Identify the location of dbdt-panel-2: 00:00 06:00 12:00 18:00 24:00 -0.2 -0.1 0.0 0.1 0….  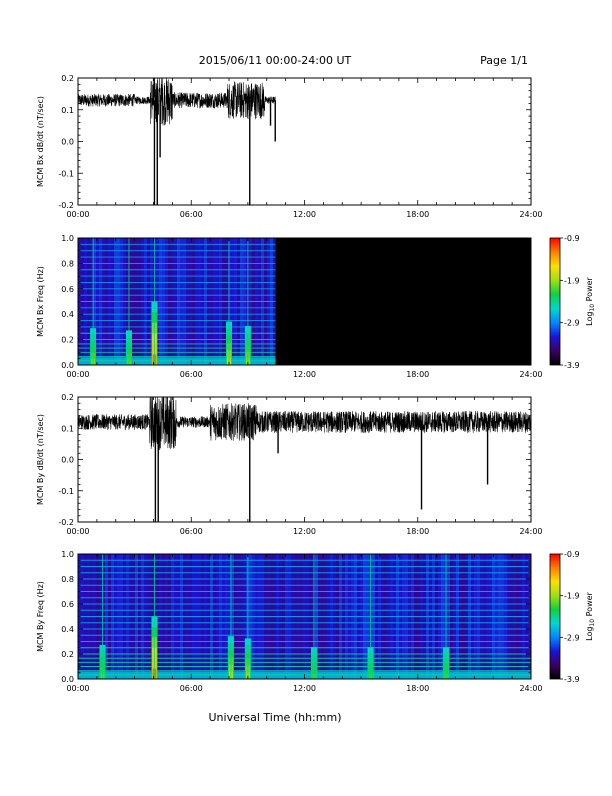
(289, 464).